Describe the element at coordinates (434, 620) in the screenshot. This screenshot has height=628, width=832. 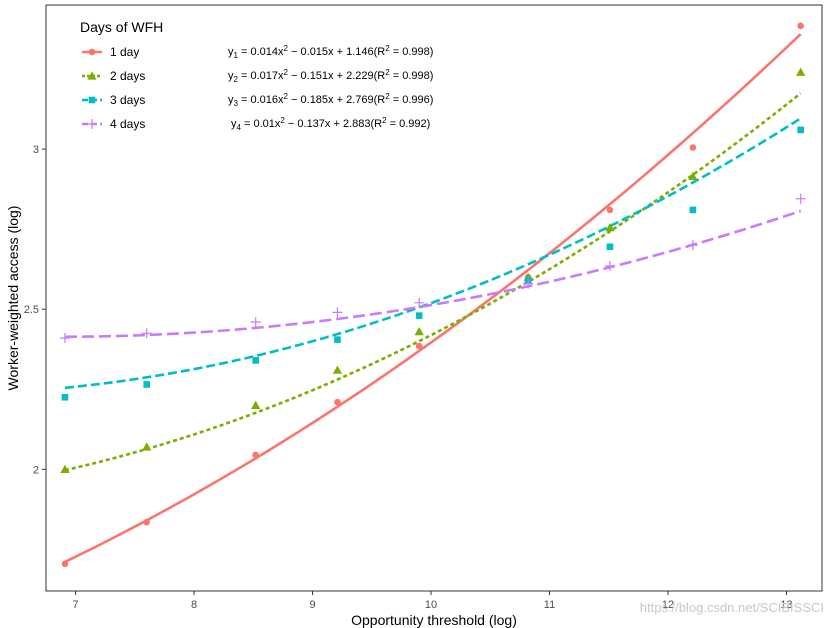
I see `x-axis-title: Opportunity threshold (log)` at that location.